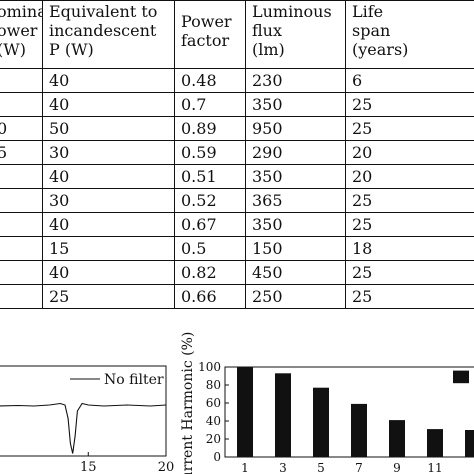 The width and height of the screenshot is (474, 474). I want to click on x-tick-label: 3, so click(283, 467).